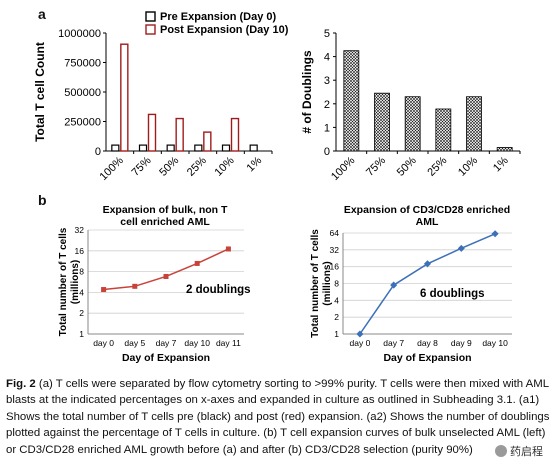  What do you see at coordinates (427, 343) in the screenshot?
I see `x-tick-label: day 8` at bounding box center [427, 343].